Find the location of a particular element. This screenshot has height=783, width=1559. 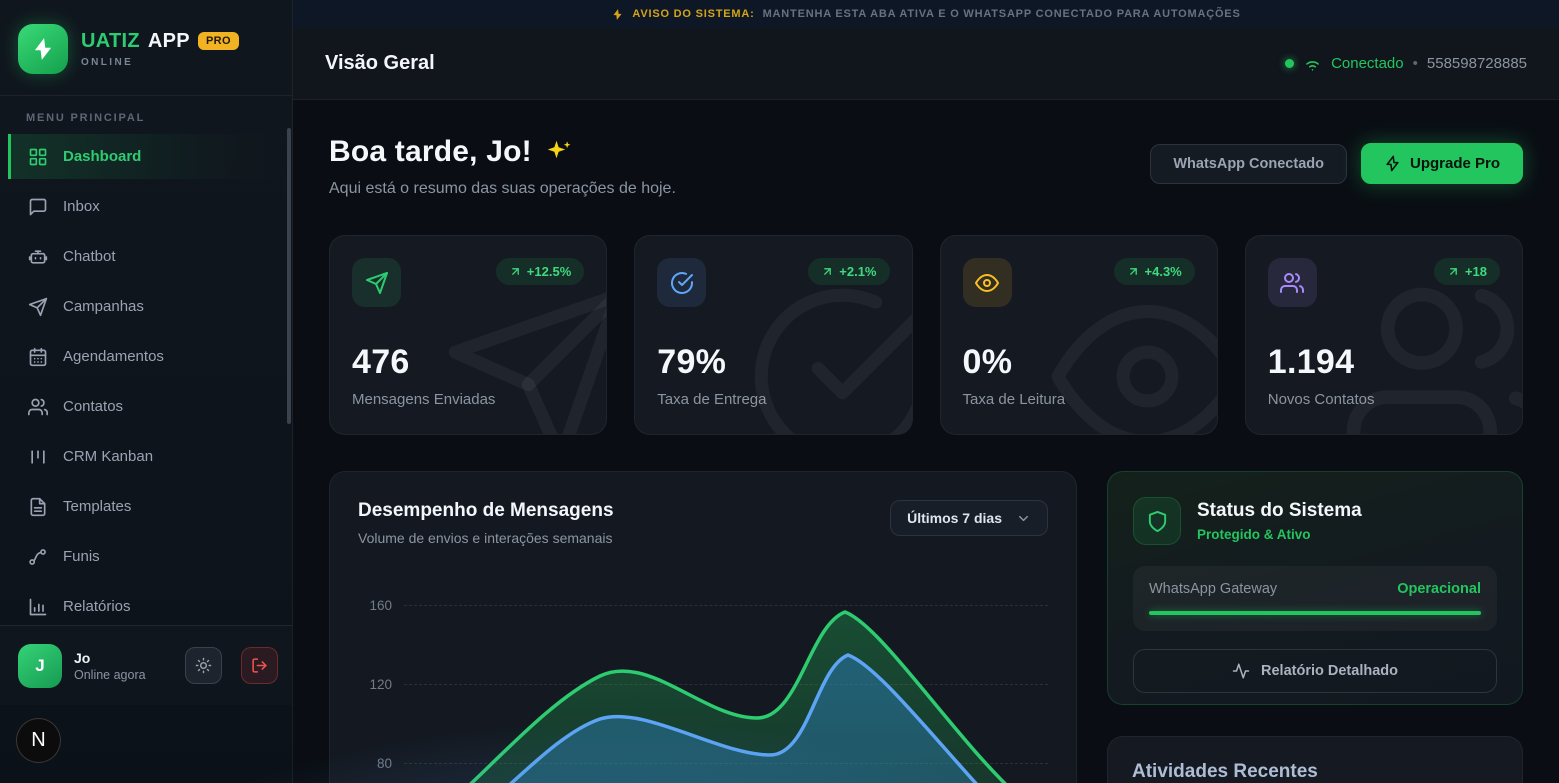

user-name: Jo is located at coordinates (82, 657).